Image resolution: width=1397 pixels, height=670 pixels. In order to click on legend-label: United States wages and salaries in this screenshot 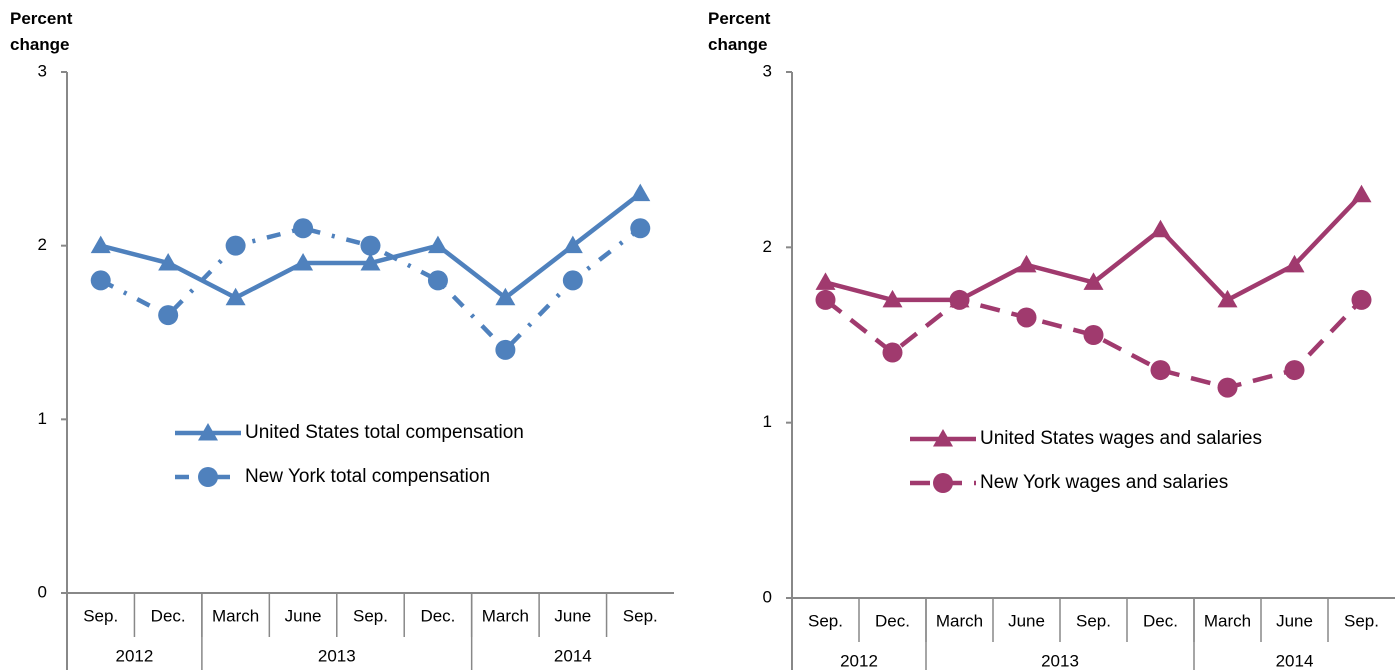, I will do `click(1121, 438)`.